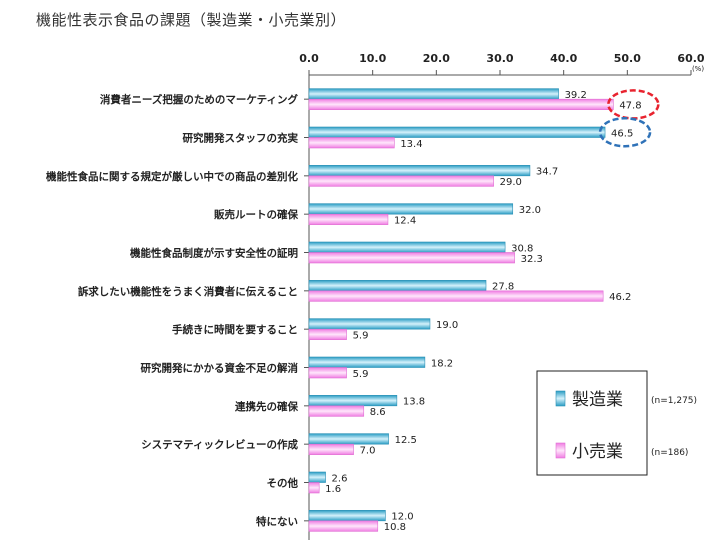 The height and width of the screenshot is (549, 713). What do you see at coordinates (547, 172) in the screenshot?
I see `data-label: 34.7` at bounding box center [547, 172].